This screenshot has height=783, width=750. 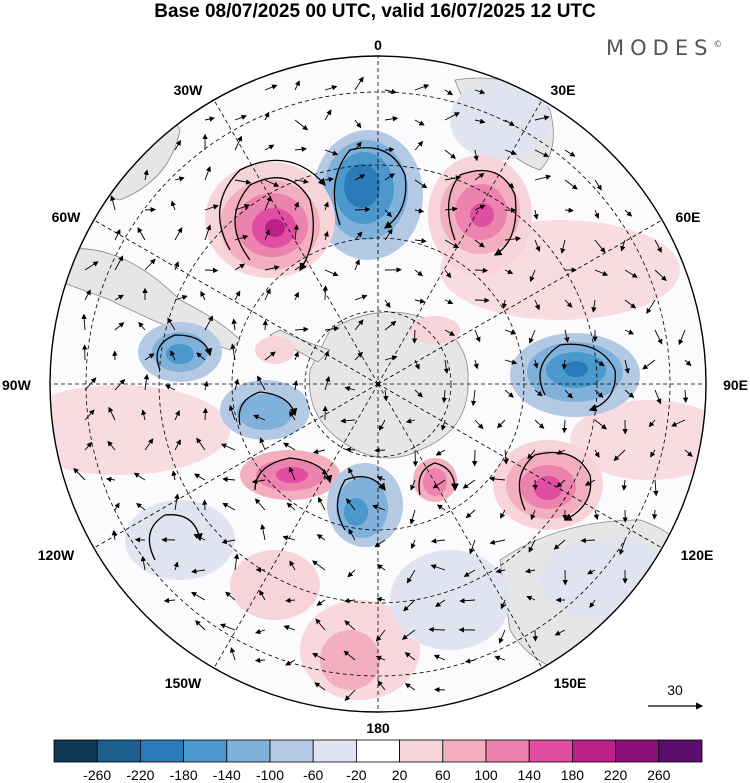 What do you see at coordinates (67, 217) in the screenshot?
I see `lon-label-60w: 60W` at bounding box center [67, 217].